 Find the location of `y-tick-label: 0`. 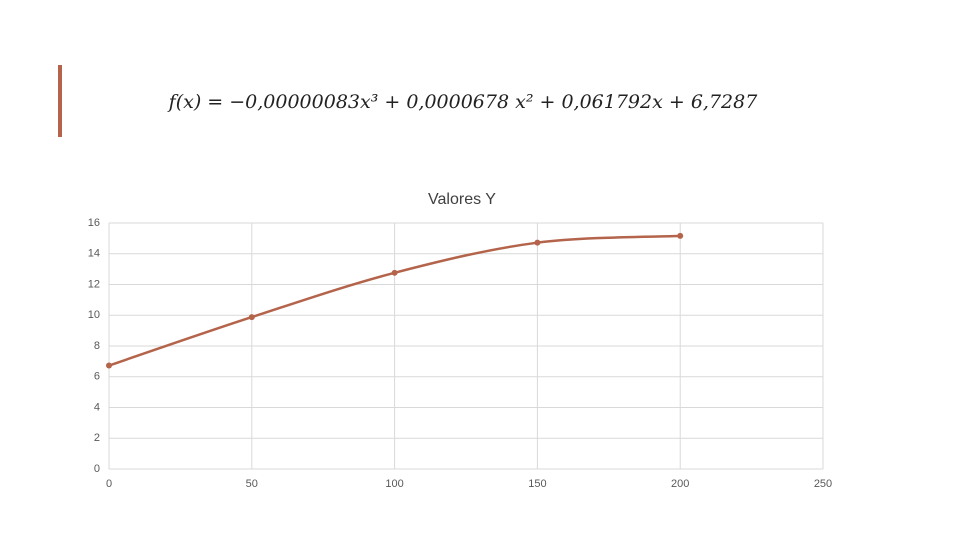

y-tick-label: 0 is located at coordinates (97, 469).